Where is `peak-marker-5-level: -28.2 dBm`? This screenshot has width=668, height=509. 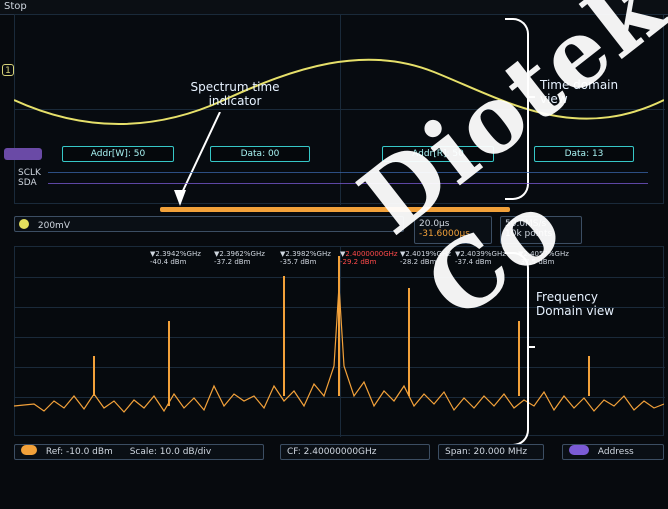
peak-marker-5-level: -28.2 dBm is located at coordinates (418, 262).